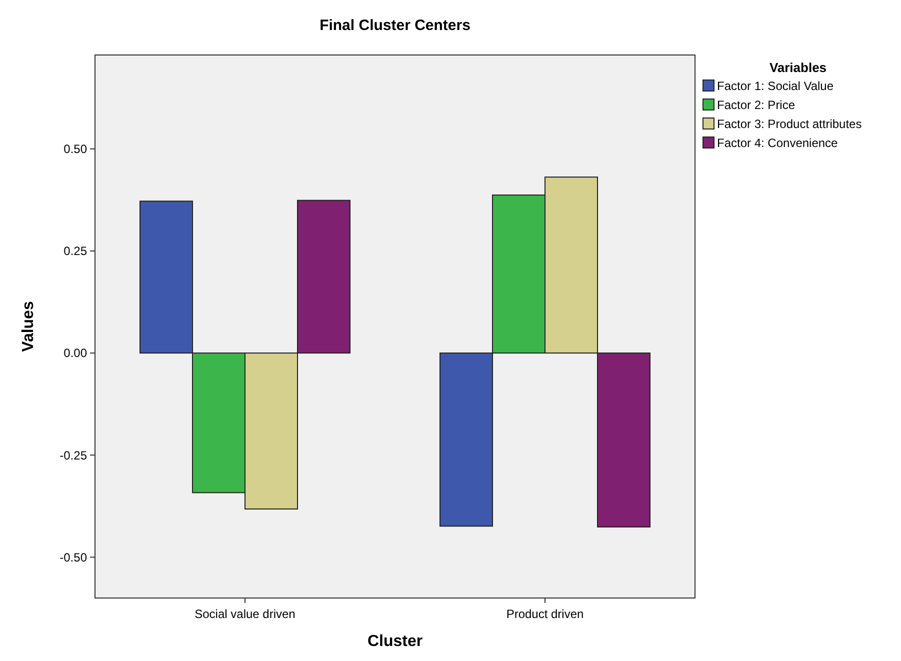 Image resolution: width=901 pixels, height=661 pixels. I want to click on y-tick-label: 0.50, so click(76, 149).